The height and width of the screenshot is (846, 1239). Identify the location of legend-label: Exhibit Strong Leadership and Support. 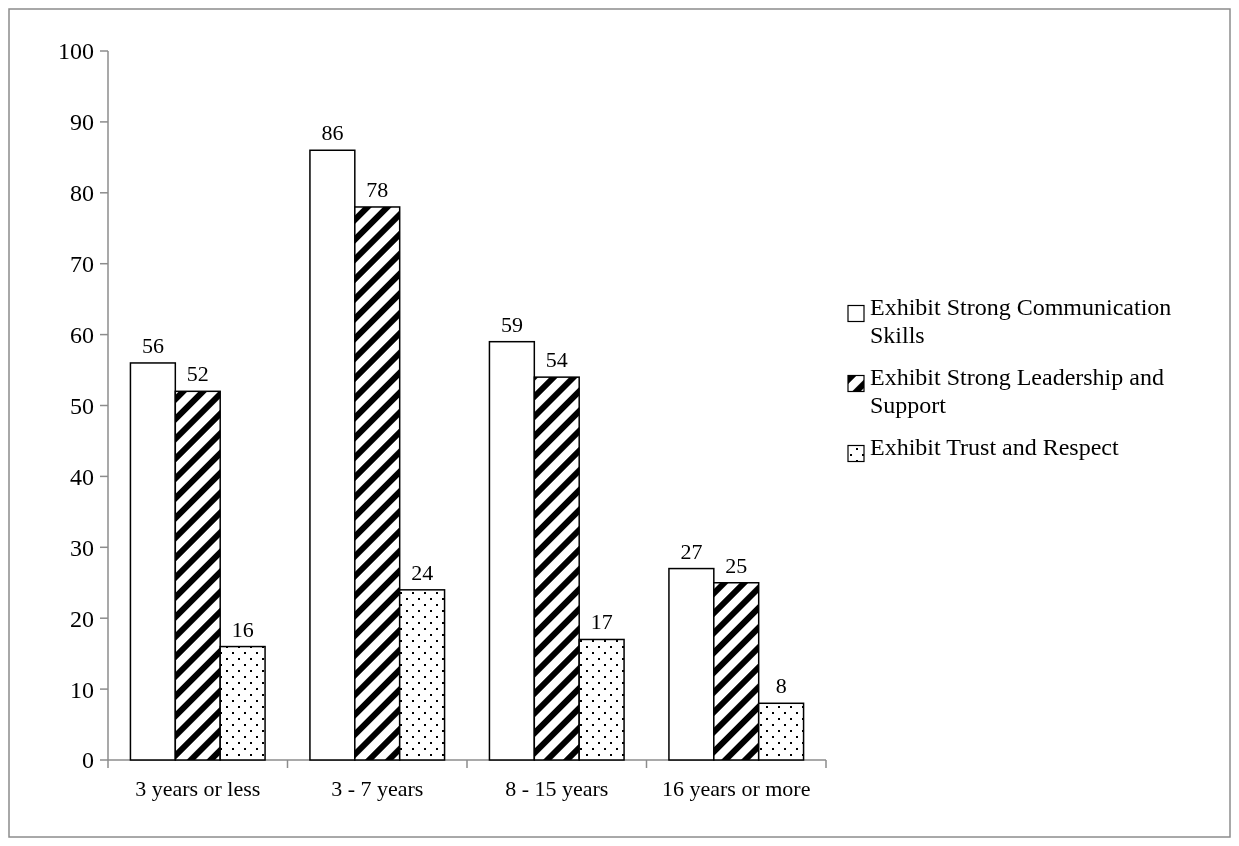
(1017, 390).